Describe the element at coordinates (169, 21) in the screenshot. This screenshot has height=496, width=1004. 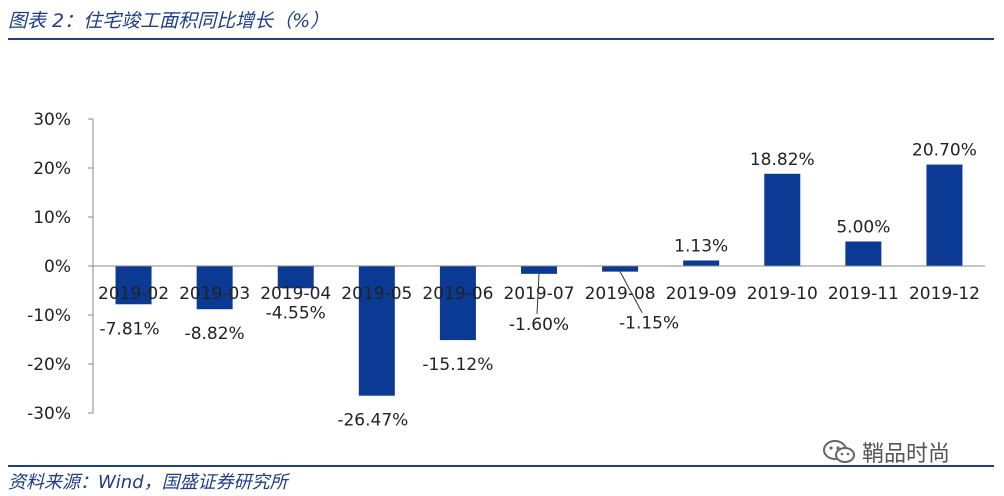
I see `chart-title: 图表 2：住宅竣工面积同比增长（%）` at that location.